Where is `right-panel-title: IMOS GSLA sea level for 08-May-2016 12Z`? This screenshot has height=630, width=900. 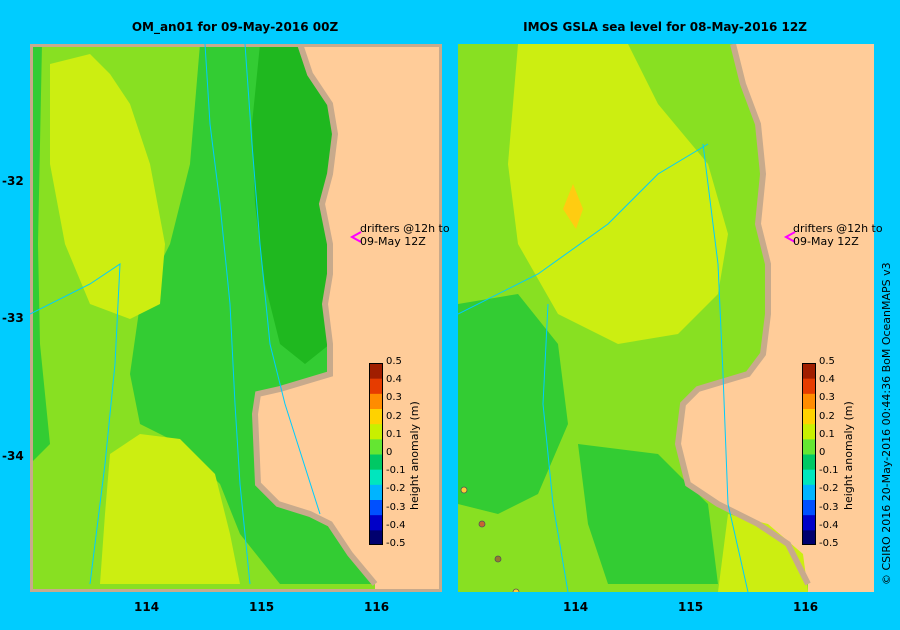 right-panel-title: IMOS GSLA sea level for 08-May-2016 12Z is located at coordinates (665, 27).